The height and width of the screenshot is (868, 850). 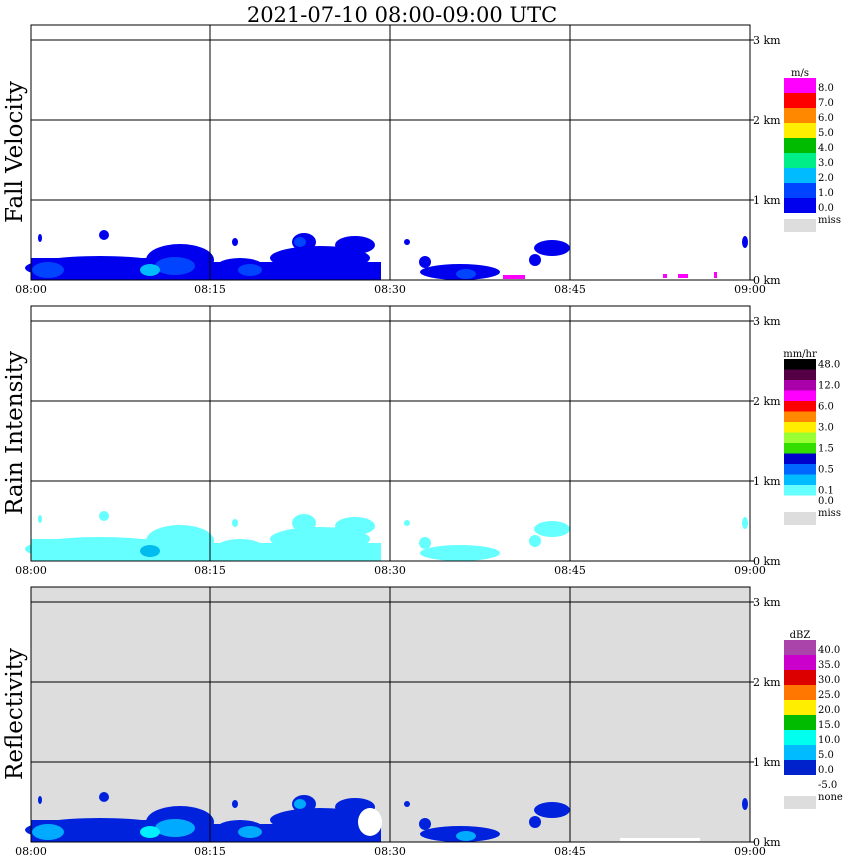 What do you see at coordinates (829, 710) in the screenshot?
I see `legend-label: 20.0` at bounding box center [829, 710].